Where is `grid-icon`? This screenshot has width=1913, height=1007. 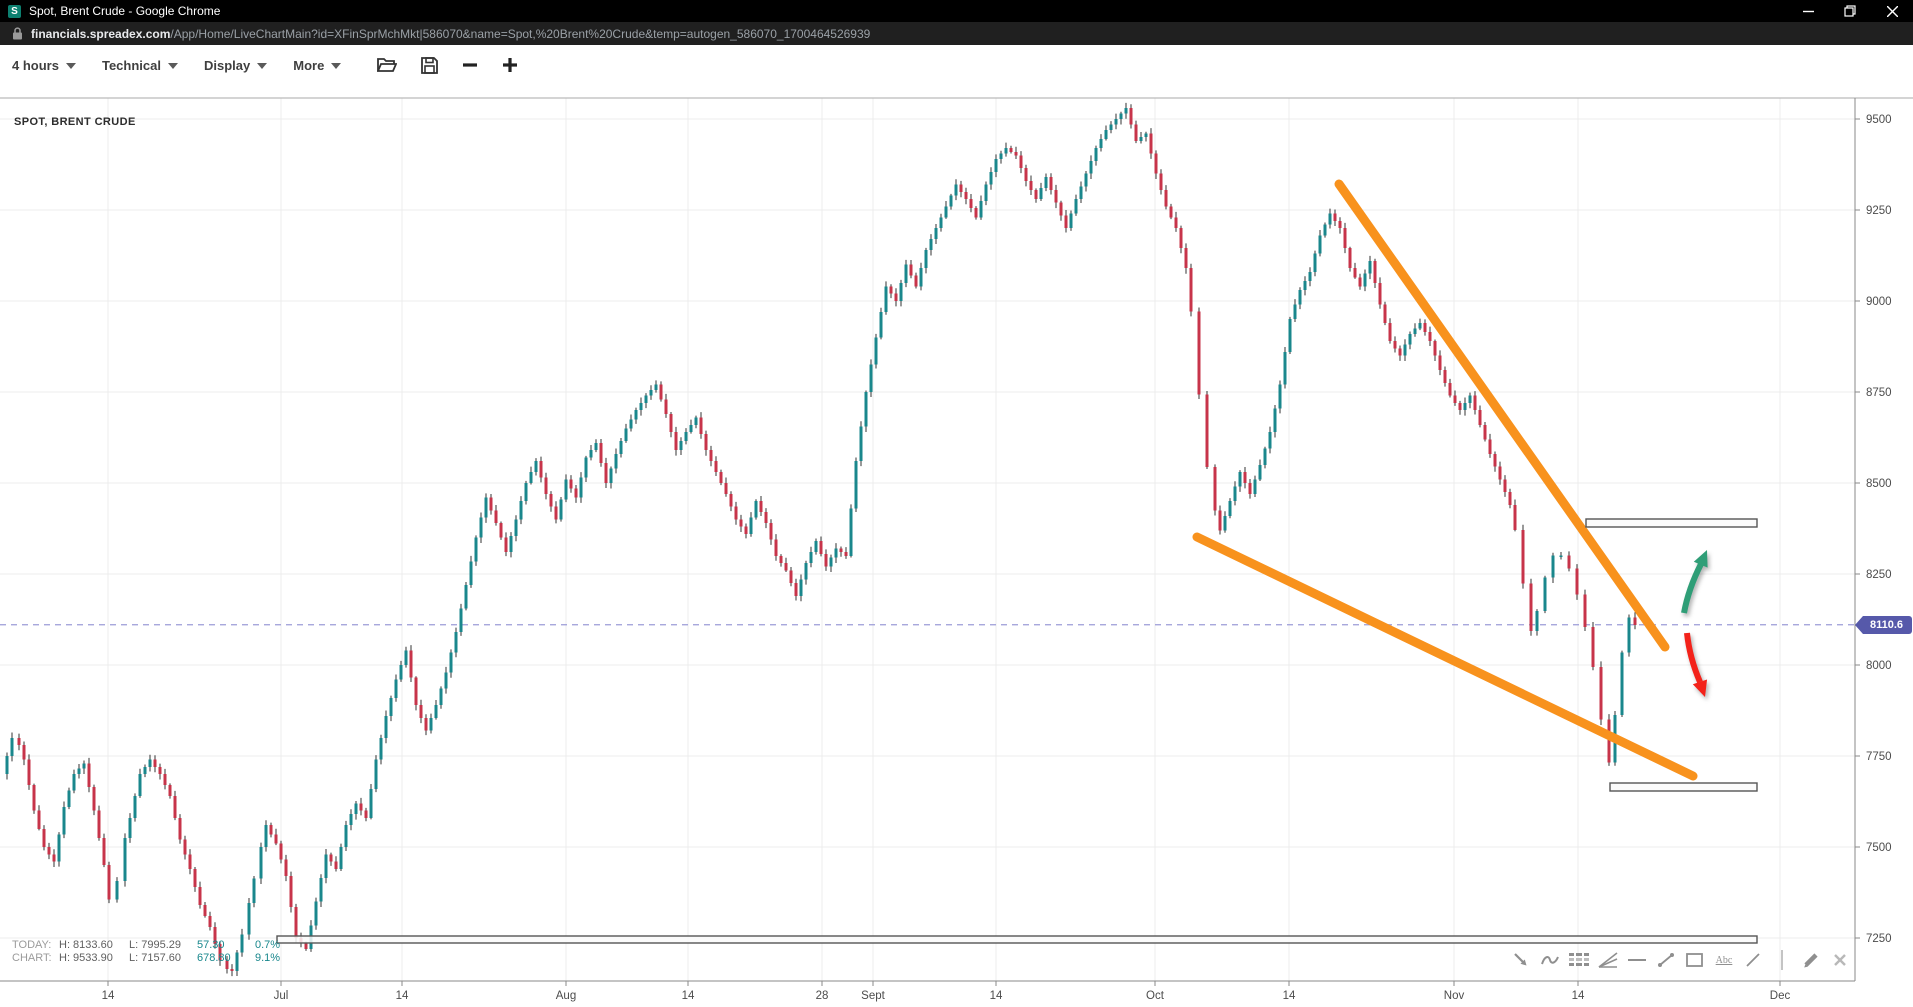
grid-icon is located at coordinates (1579, 959).